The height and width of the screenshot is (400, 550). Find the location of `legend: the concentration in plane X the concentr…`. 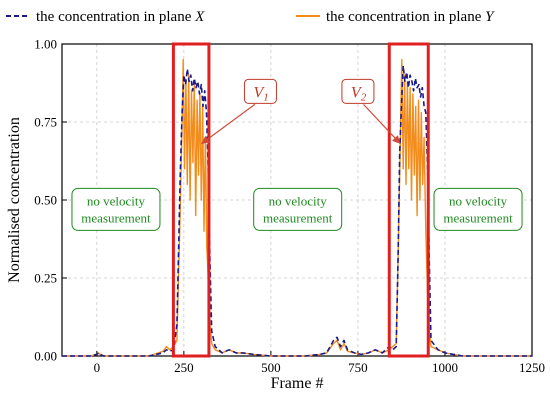

legend: the concentration in plane X the concentr… is located at coordinates (250, 17).